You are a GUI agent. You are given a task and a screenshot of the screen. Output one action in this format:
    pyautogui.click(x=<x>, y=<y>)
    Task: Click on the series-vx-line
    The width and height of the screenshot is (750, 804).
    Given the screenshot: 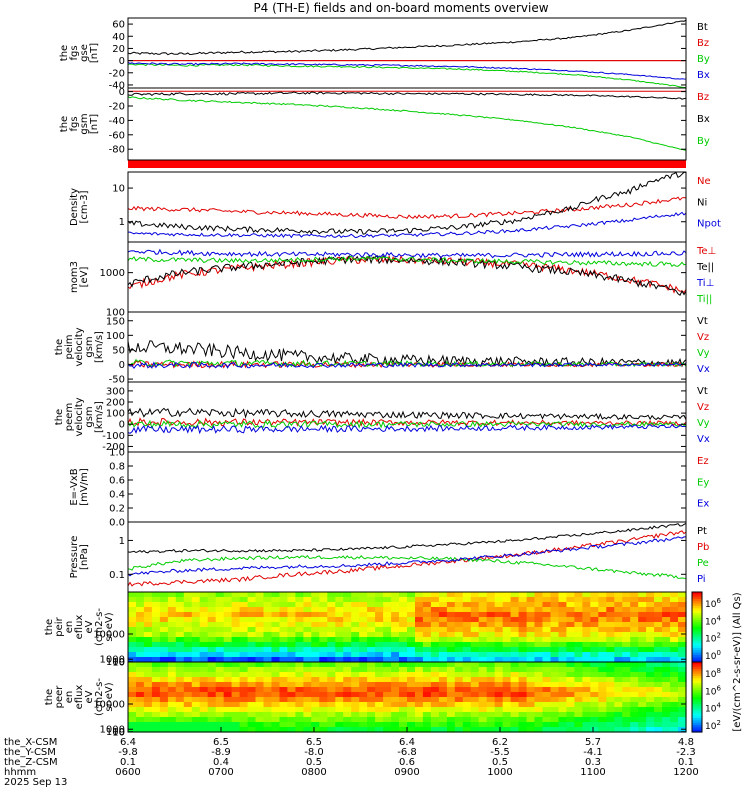 What is the action you would take?
    pyautogui.click(x=407, y=429)
    